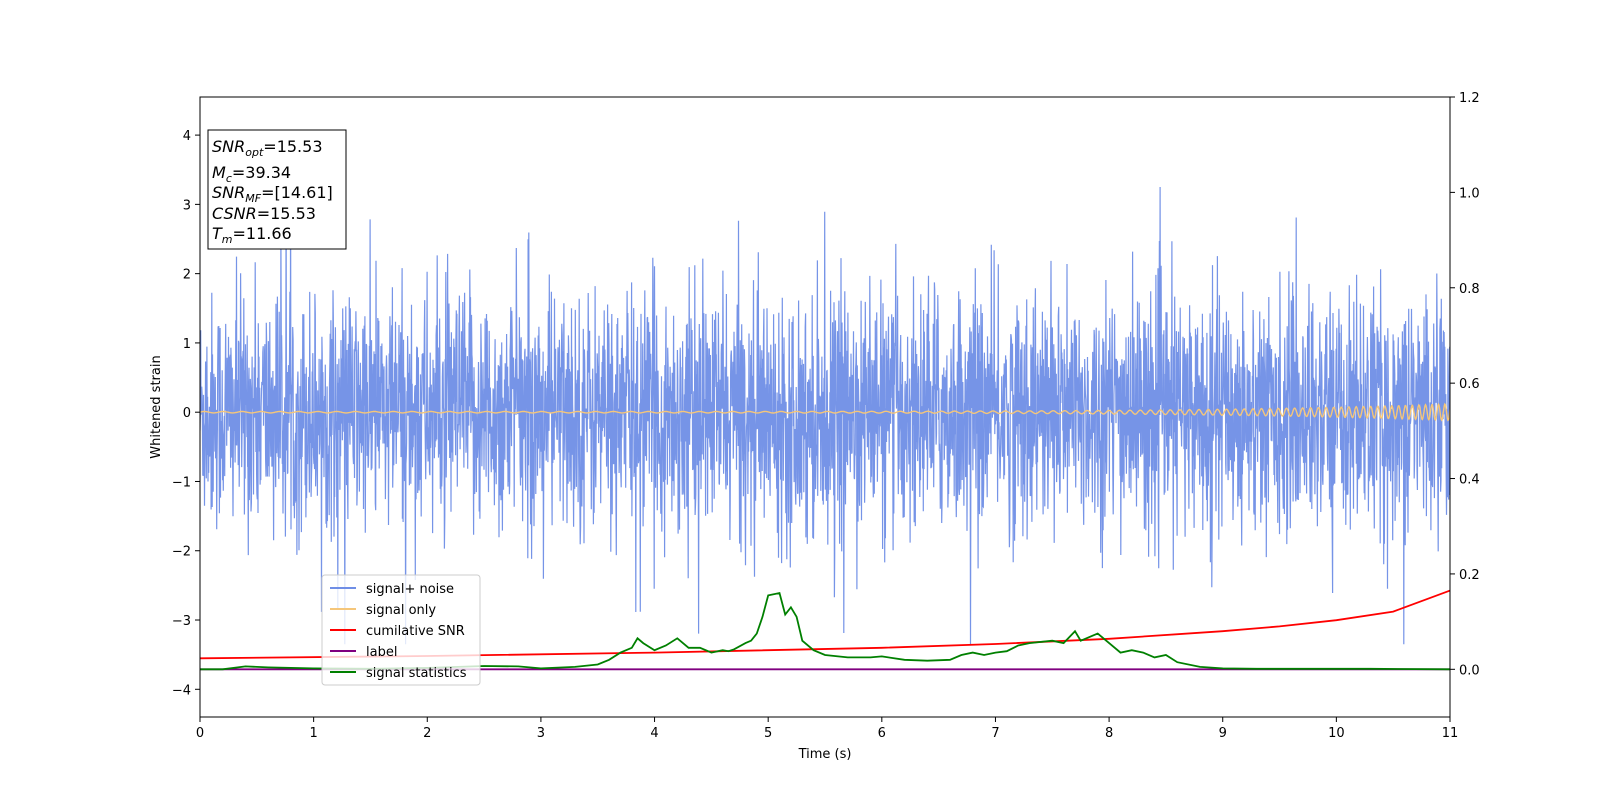 The height and width of the screenshot is (800, 1600). Describe the element at coordinates (181, 690) in the screenshot. I see `y-tick-label: −4` at that location.